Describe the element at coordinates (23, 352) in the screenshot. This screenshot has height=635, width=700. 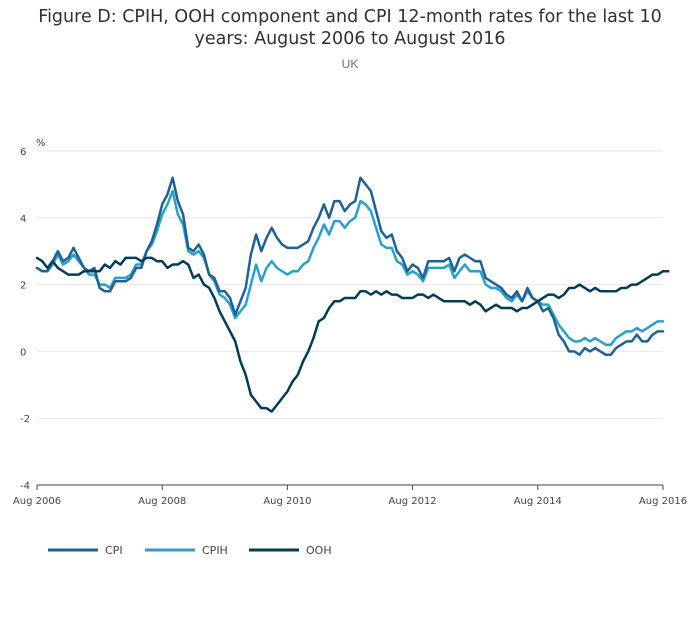
I see `y-tick-label: 0` at that location.